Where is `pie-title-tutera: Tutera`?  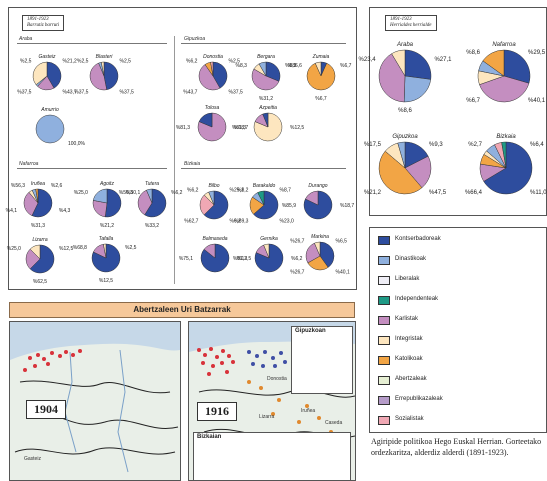 pie-title-tutera: Tutera is located at coordinates (152, 184).